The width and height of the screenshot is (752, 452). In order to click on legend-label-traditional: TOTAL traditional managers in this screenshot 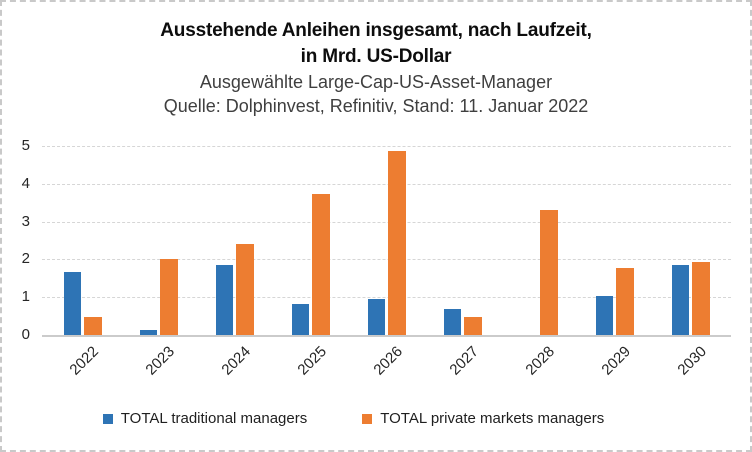, I will do `click(214, 418)`.